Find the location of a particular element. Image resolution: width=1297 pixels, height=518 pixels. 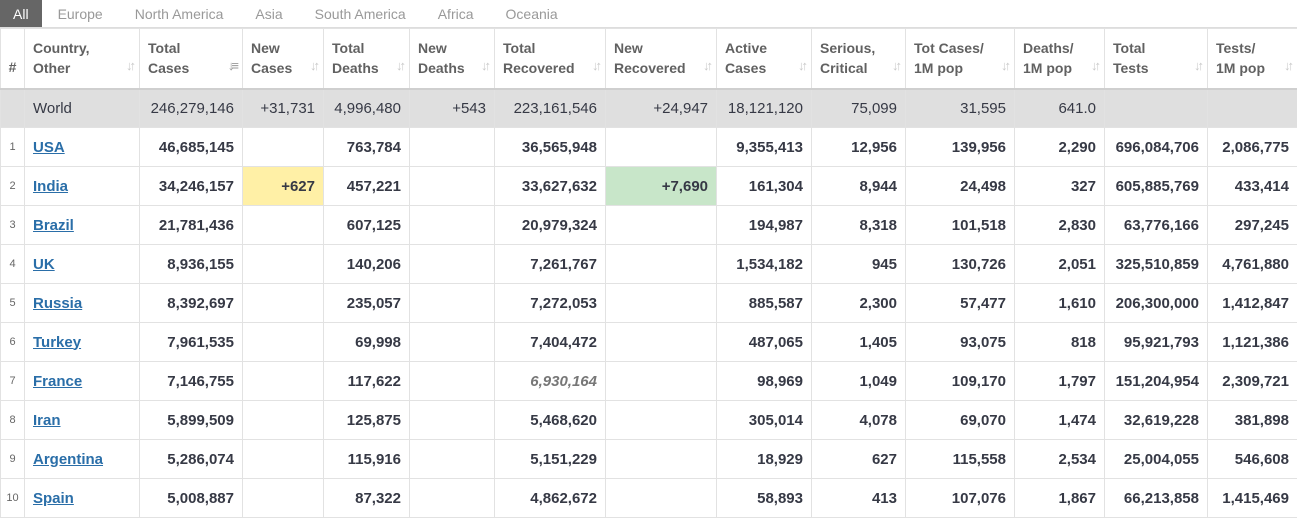

cell-serious: 2,300 is located at coordinates (859, 303).